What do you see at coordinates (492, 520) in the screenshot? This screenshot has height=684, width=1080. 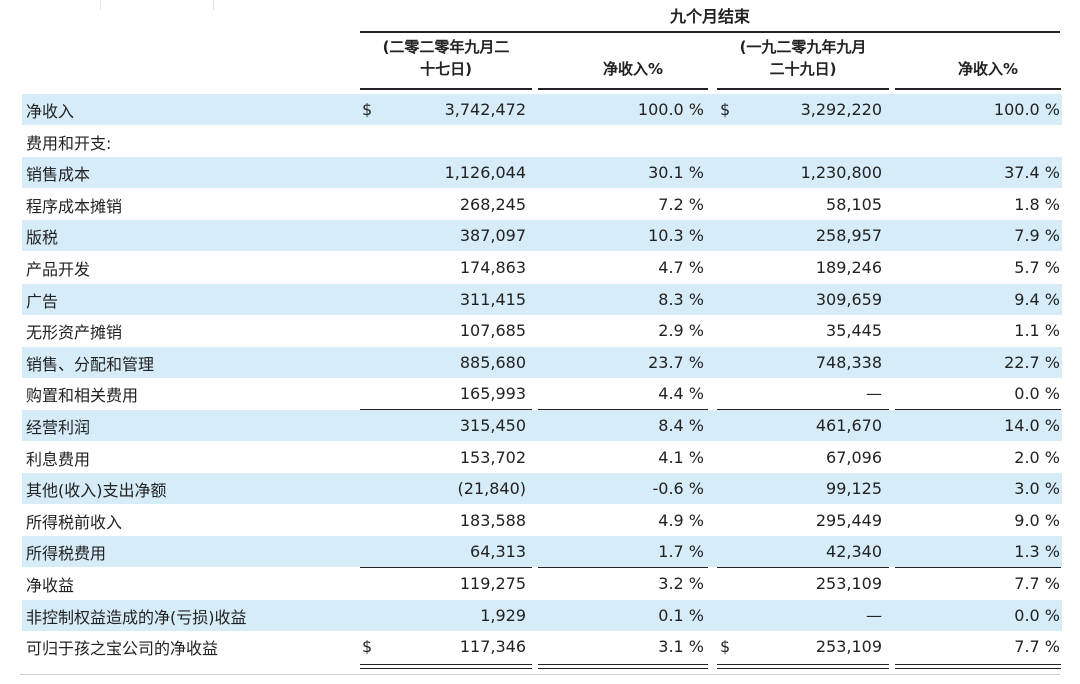 I see `value-2020: 183,588` at bounding box center [492, 520].